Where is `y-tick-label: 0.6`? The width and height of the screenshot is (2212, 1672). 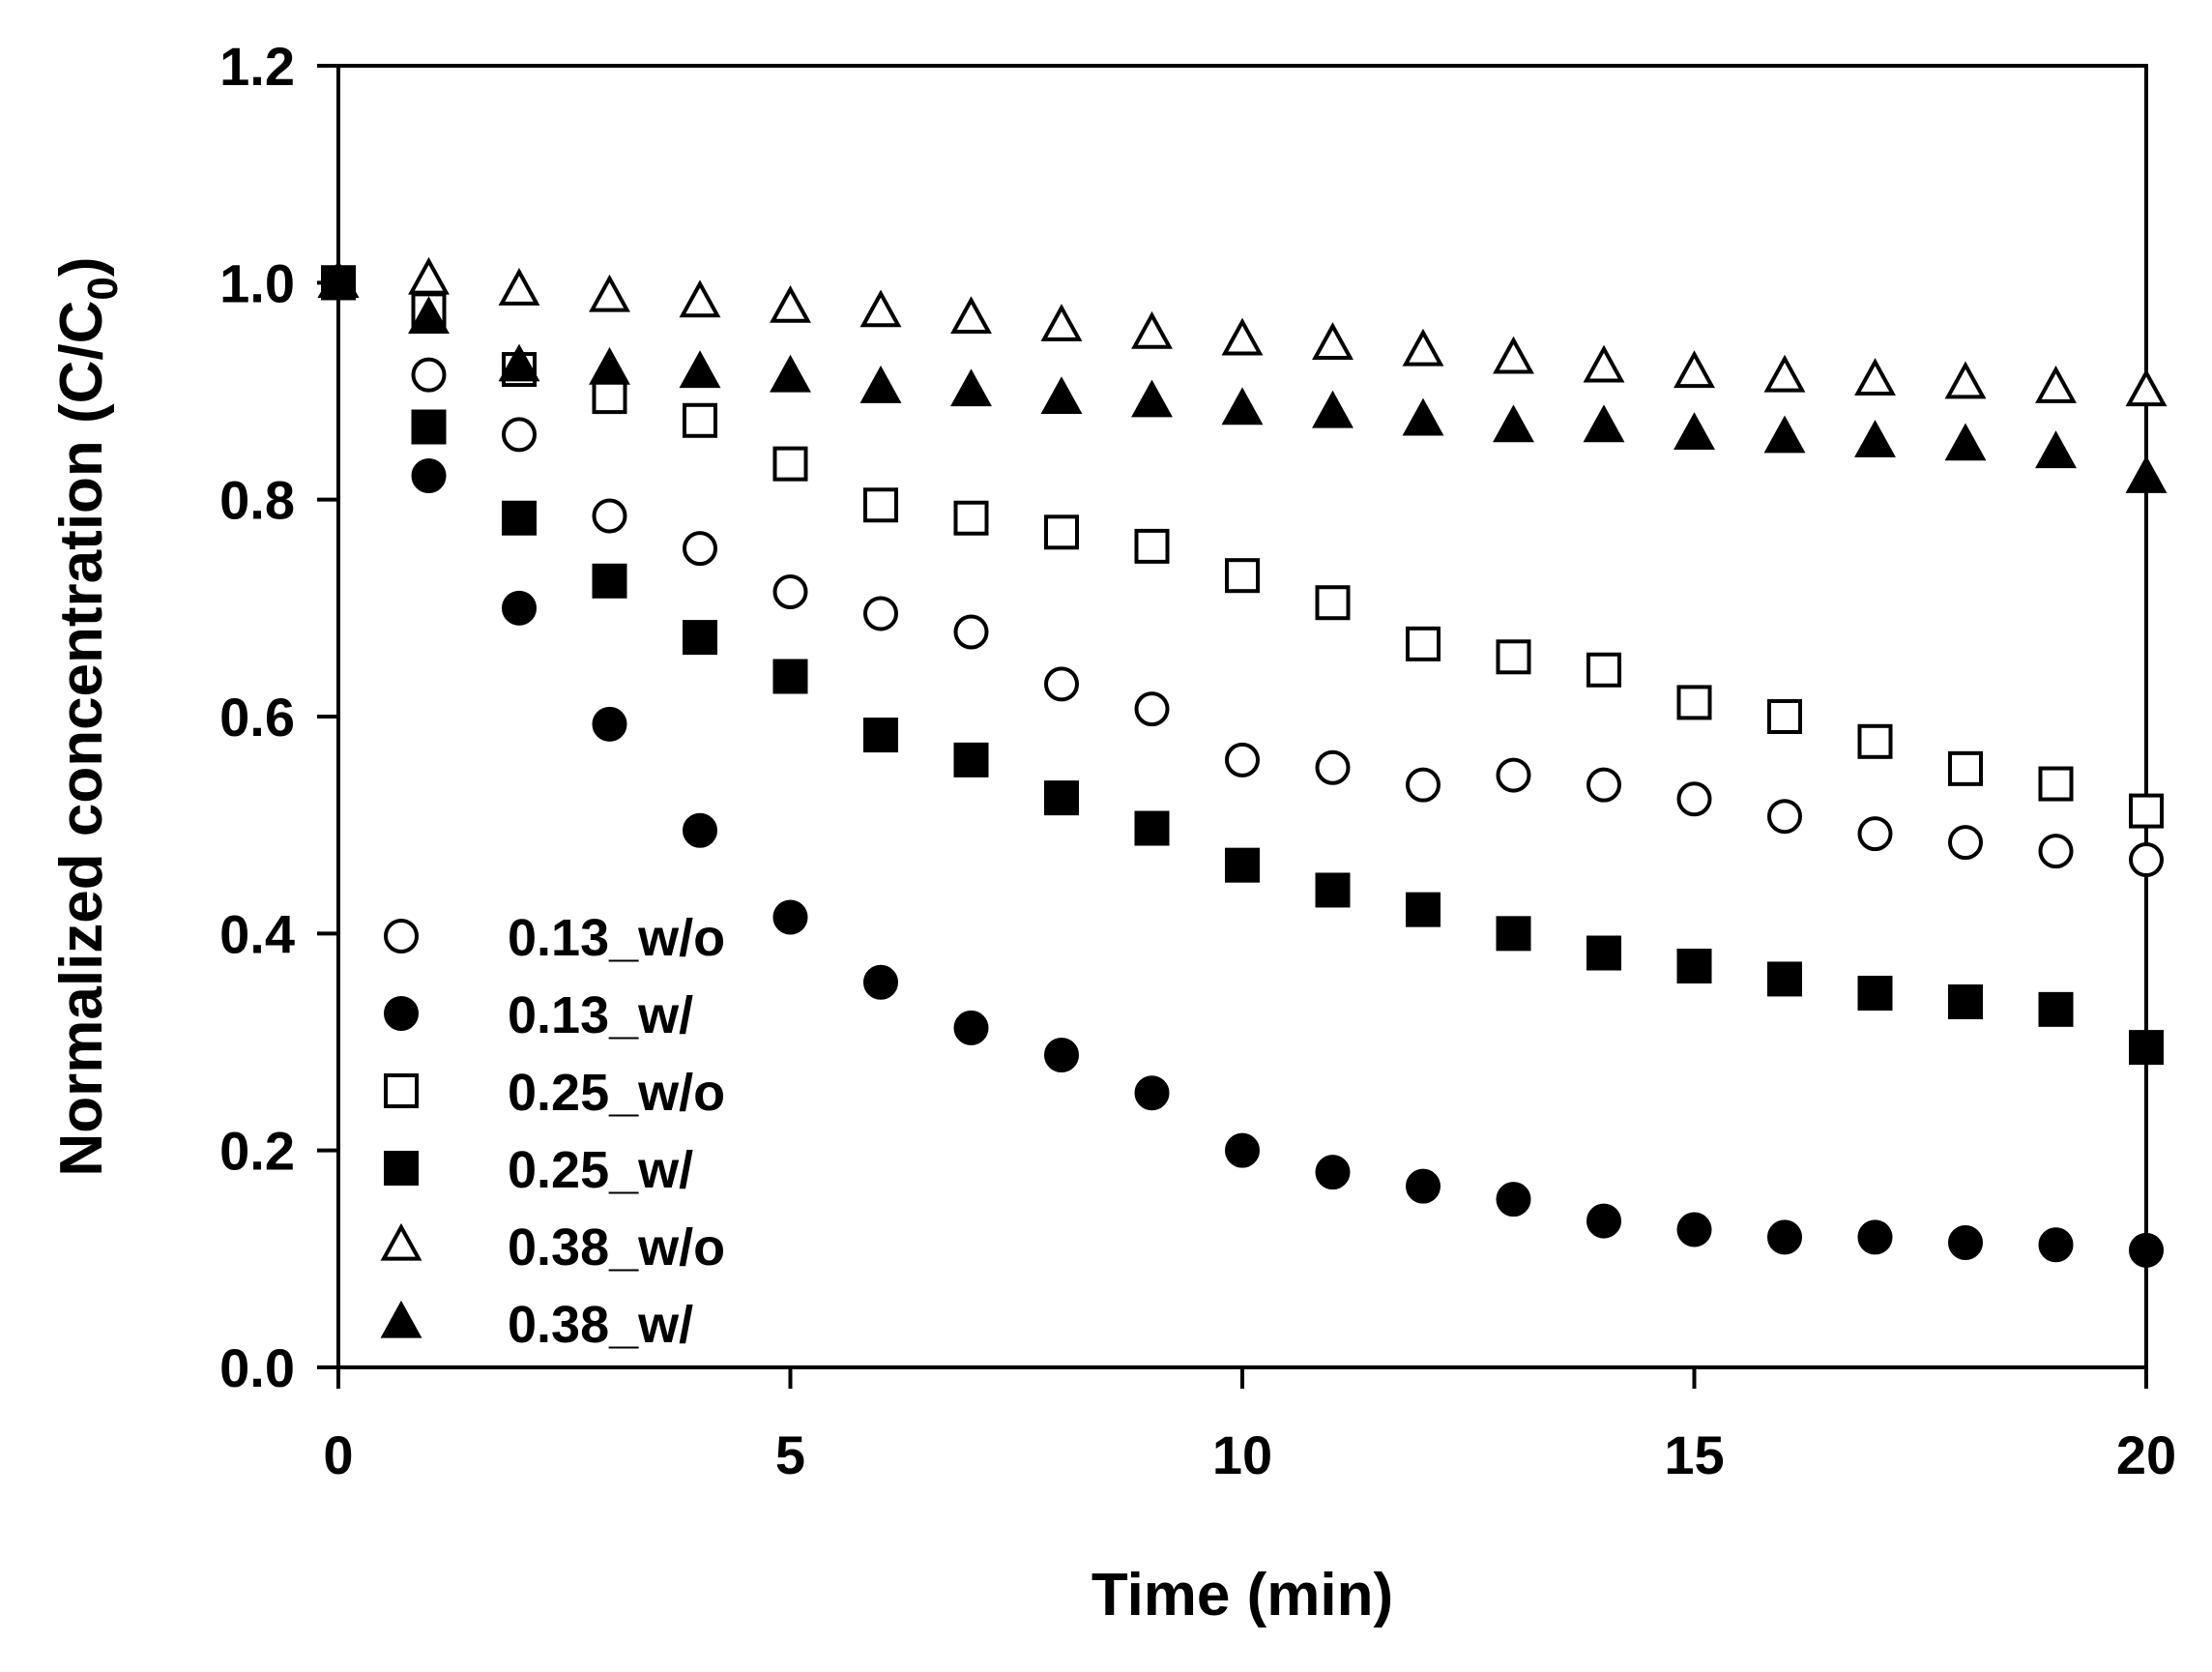 y-tick-label: 0.6 is located at coordinates (257, 718).